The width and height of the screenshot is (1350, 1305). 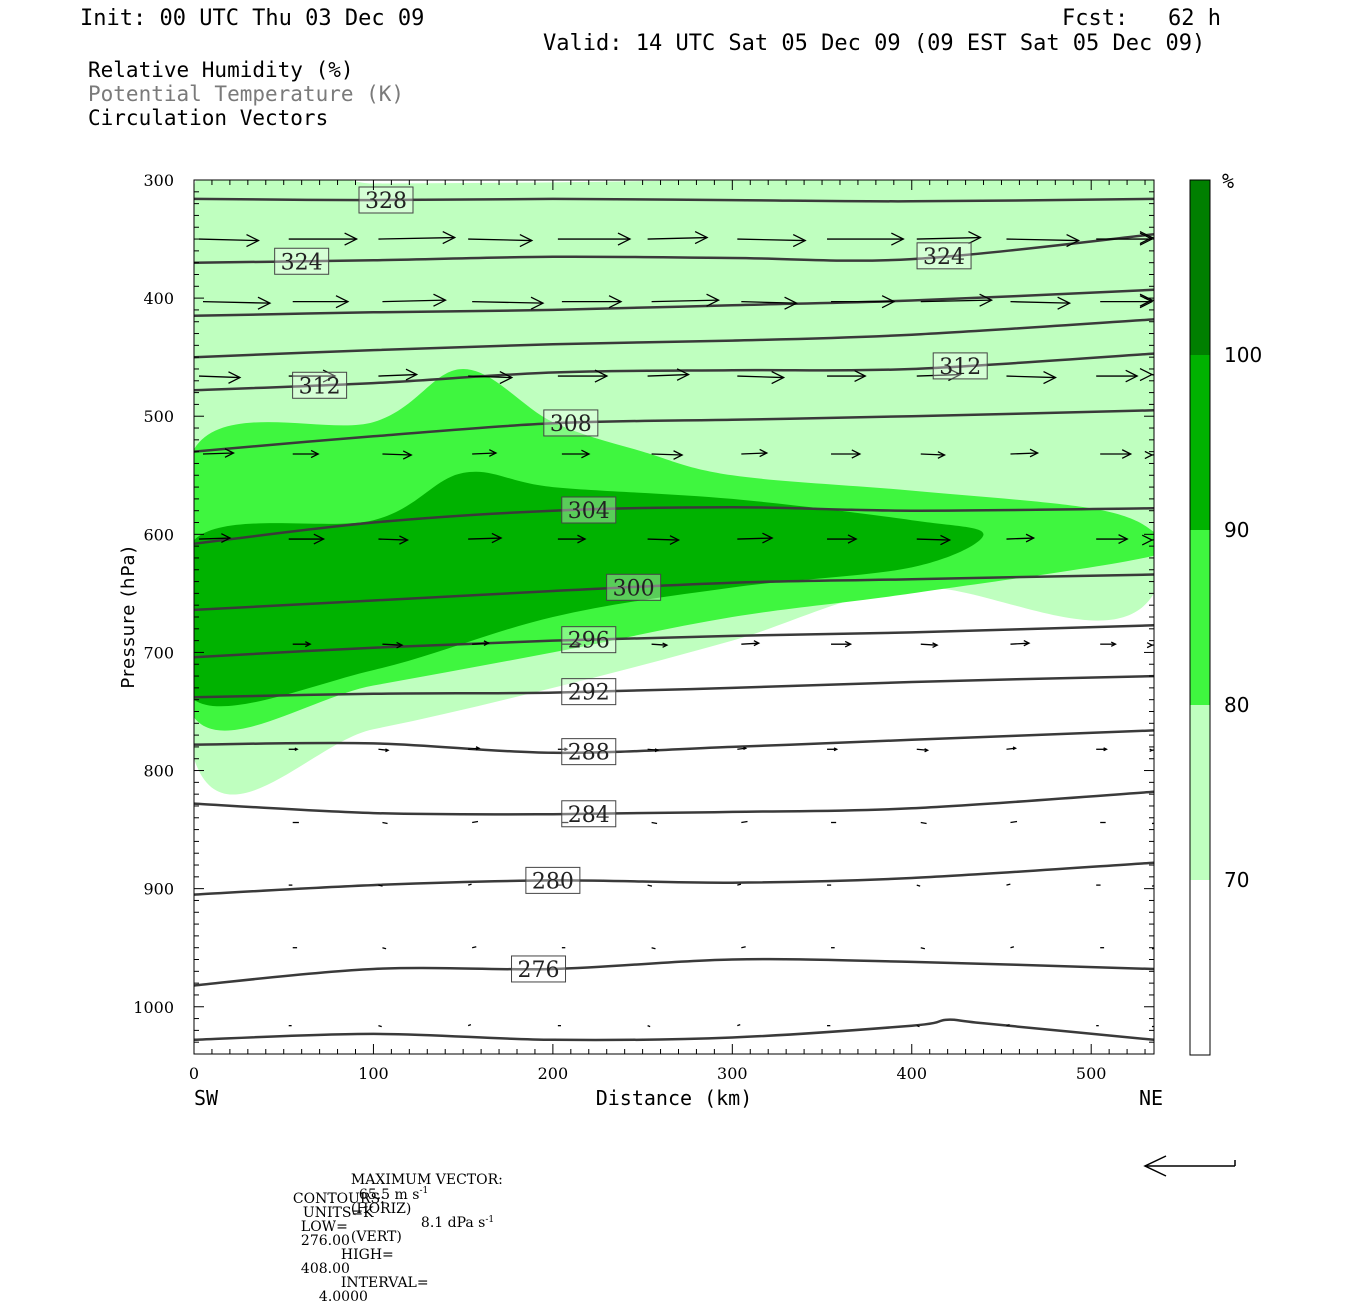 What do you see at coordinates (221, 70) in the screenshot?
I see `legend-rh: Relative Humidity (%)` at bounding box center [221, 70].